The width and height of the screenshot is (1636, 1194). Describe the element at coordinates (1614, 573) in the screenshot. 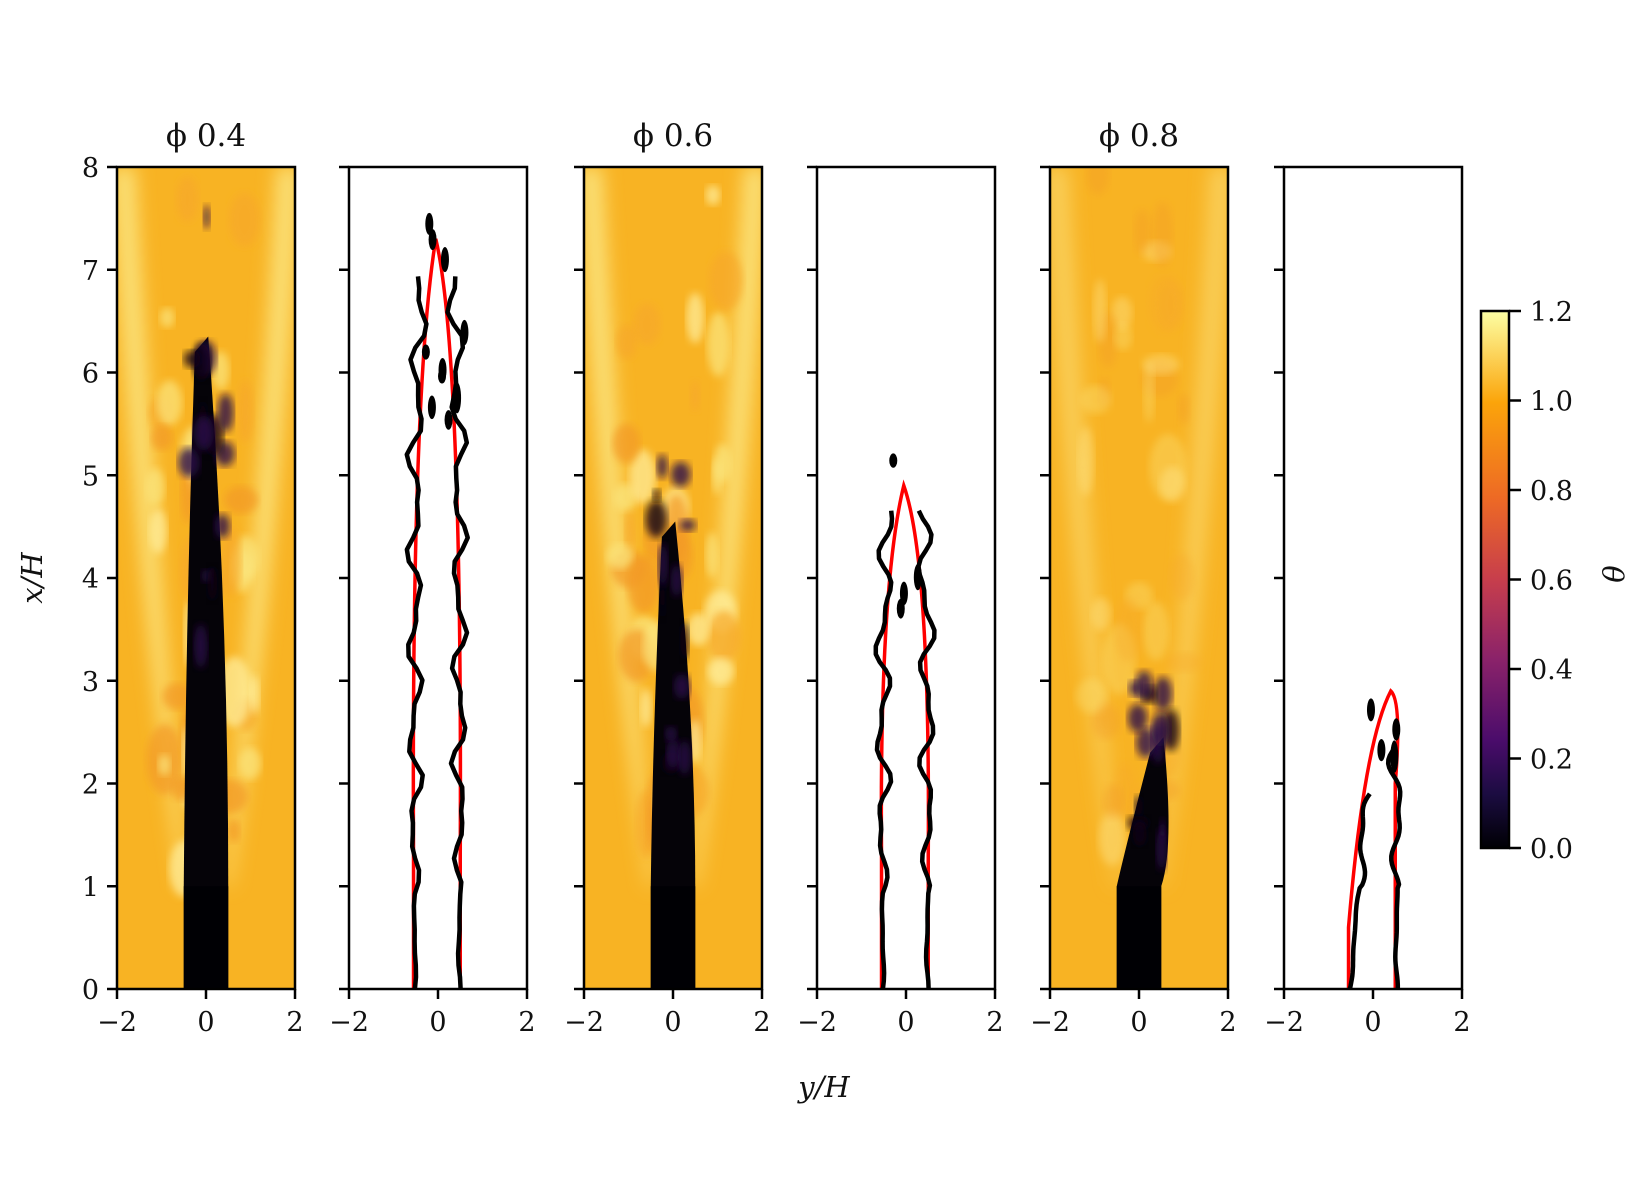

I see `colorbar-label: θ` at that location.